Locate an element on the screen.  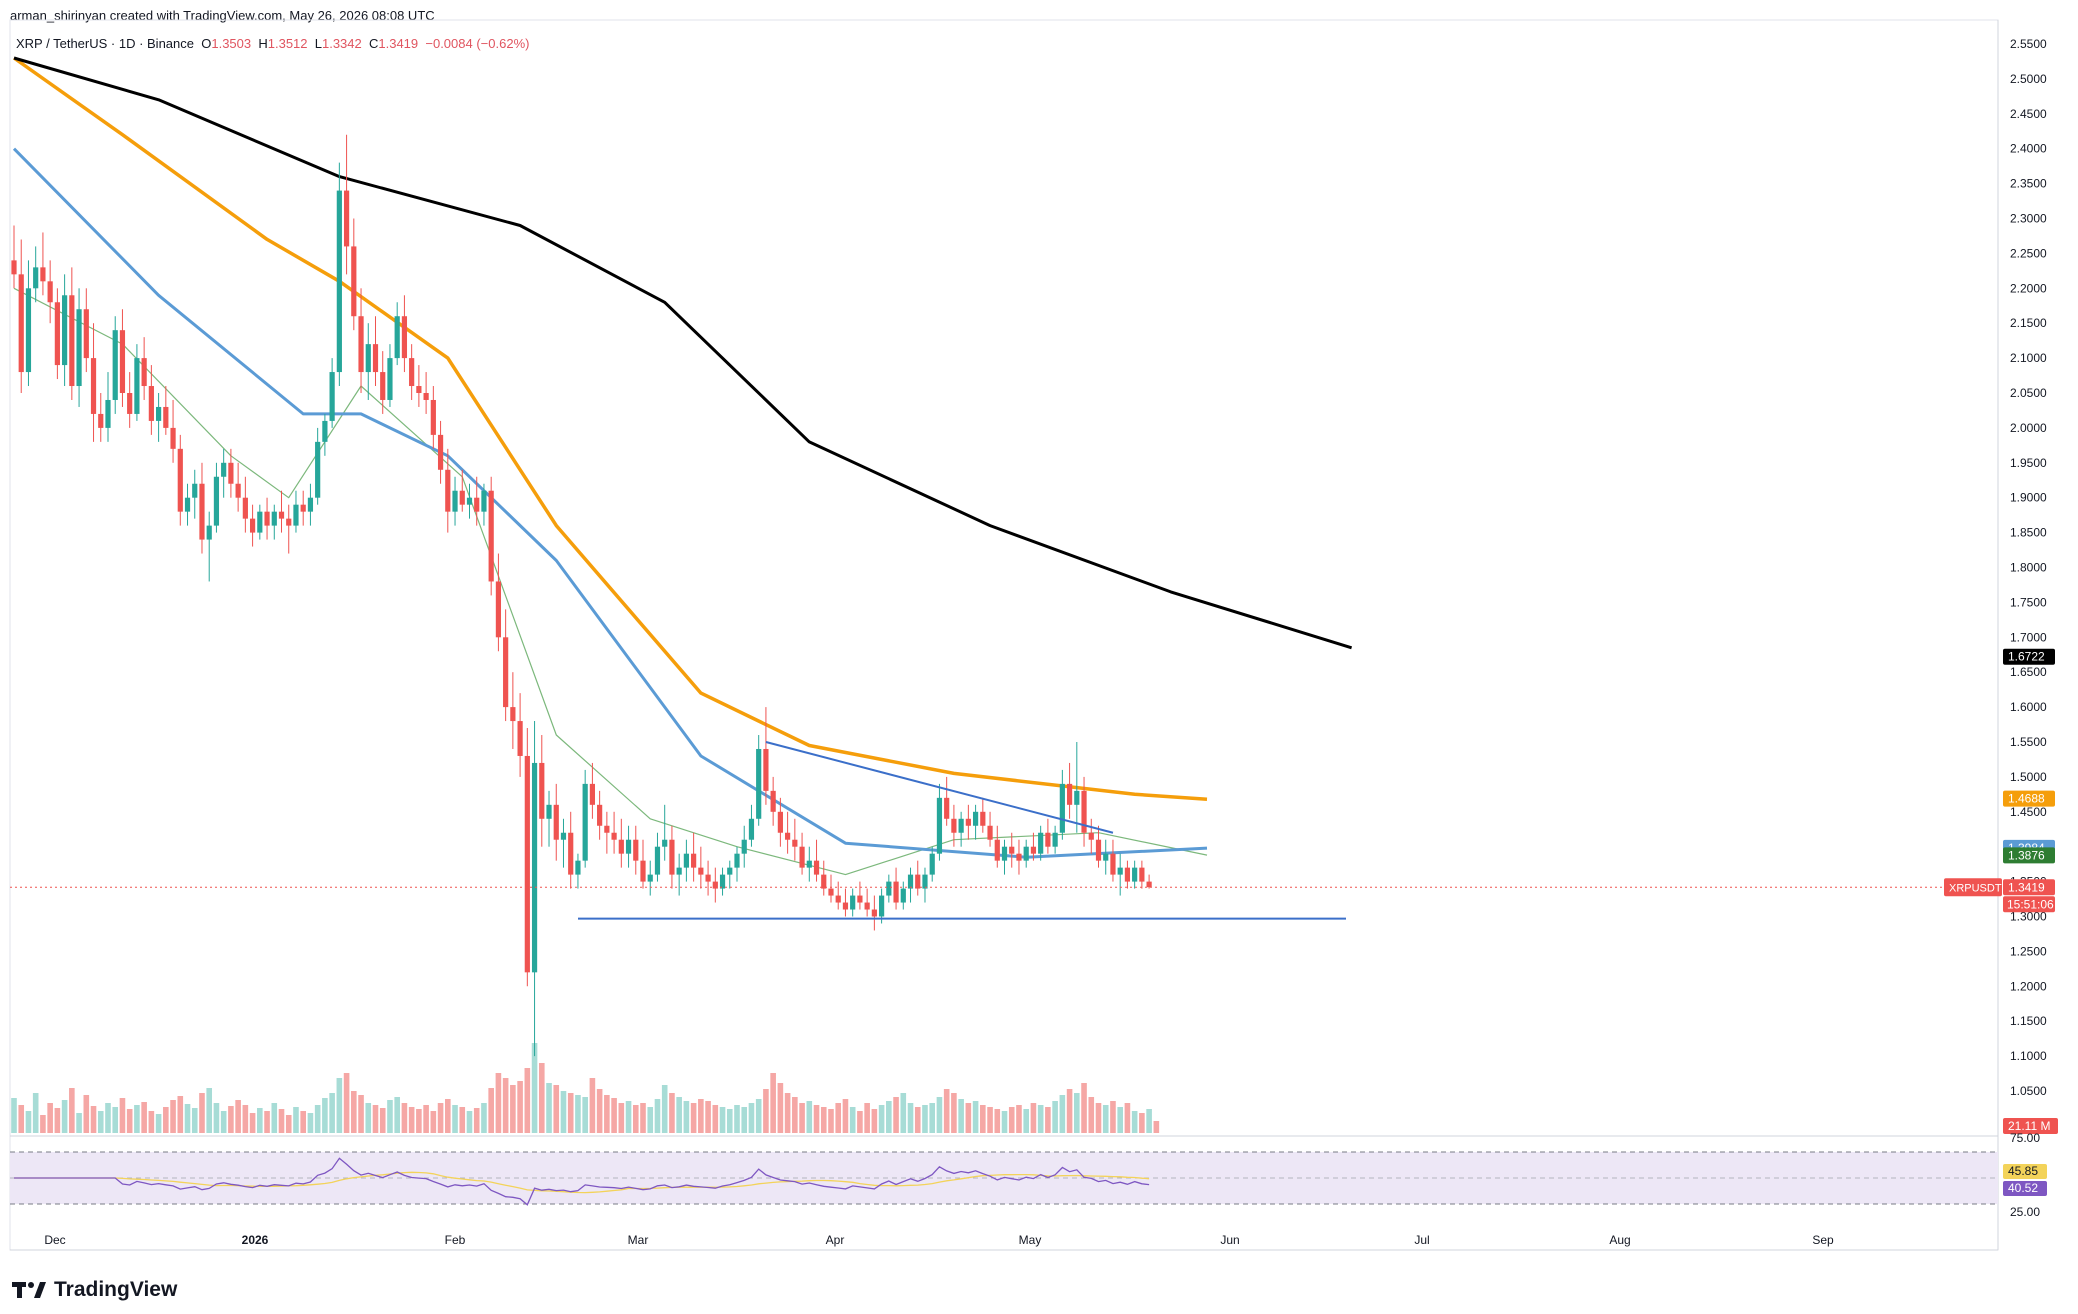
rsi-ma-badge is located at coordinates (2025, 1171).